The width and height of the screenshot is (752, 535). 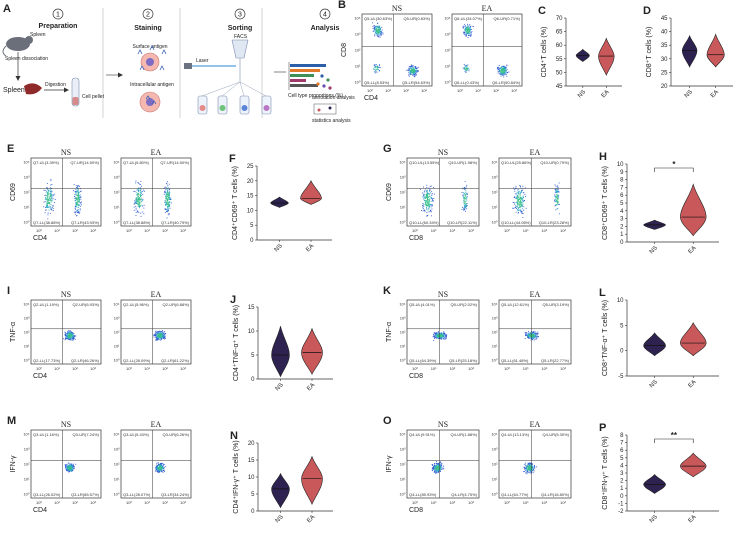 What do you see at coordinates (188, 66) in the screenshot?
I see `laser-source-icon` at bounding box center [188, 66].